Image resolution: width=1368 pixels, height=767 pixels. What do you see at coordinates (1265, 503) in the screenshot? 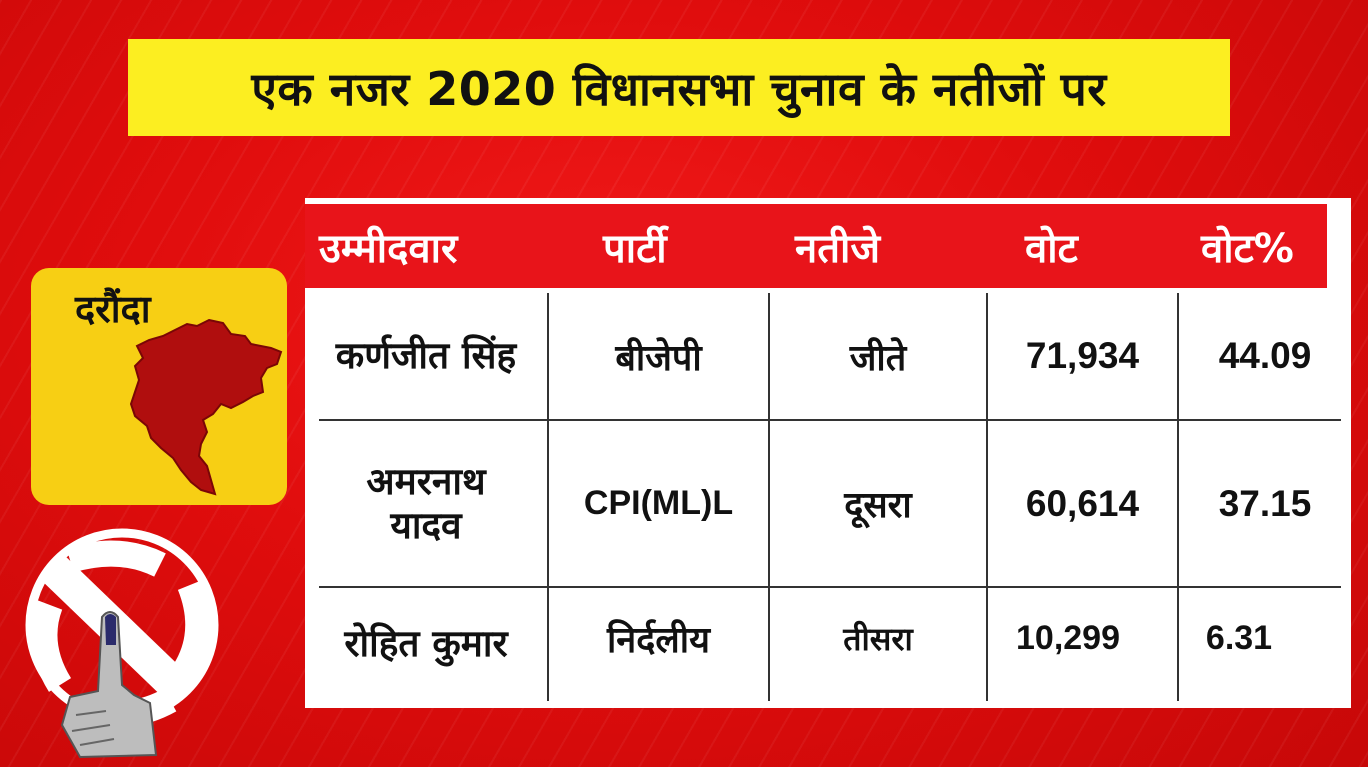
I see `table-row-2-vote-percent: 37.15` at bounding box center [1265, 503].